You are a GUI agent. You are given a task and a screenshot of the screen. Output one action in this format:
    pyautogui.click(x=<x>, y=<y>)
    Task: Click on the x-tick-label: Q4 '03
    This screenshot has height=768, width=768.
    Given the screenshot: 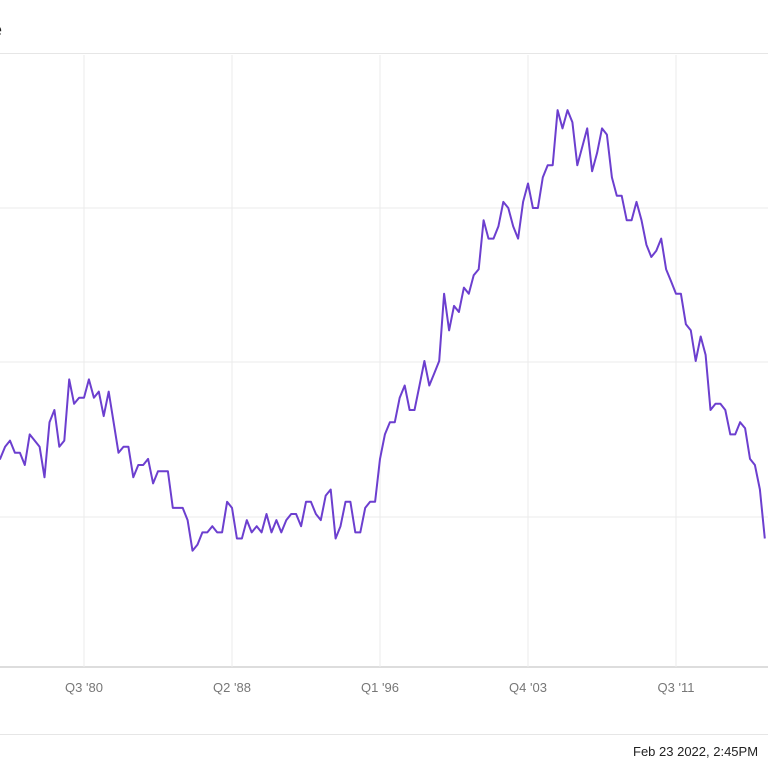 What is the action you would take?
    pyautogui.click(x=528, y=687)
    